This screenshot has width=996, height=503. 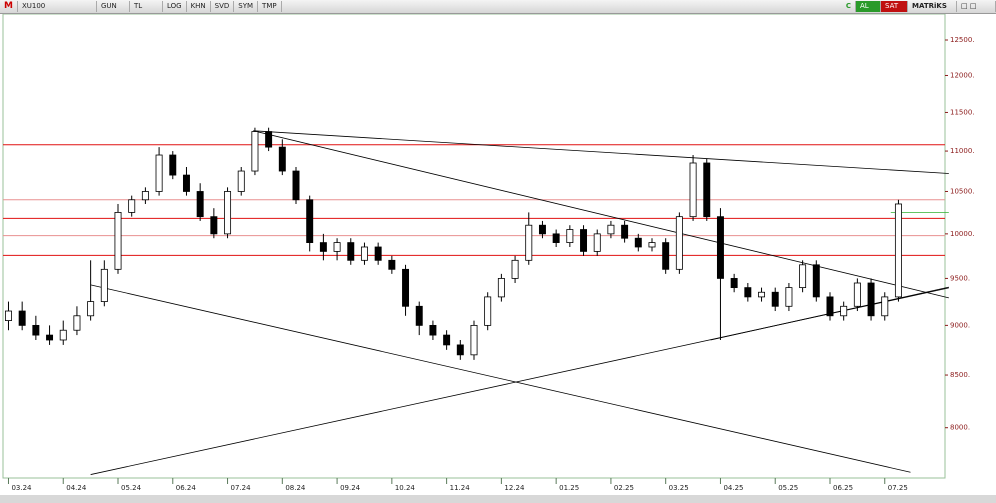 I want to click on y-tick-label: 11000., so click(x=962, y=151).